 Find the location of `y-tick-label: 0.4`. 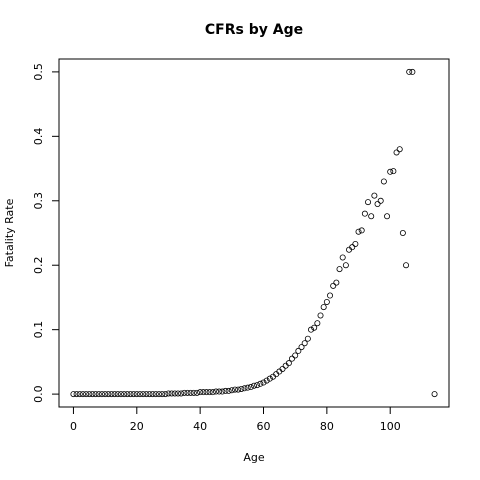

y-tick-label: 0.4 is located at coordinates (38, 137).